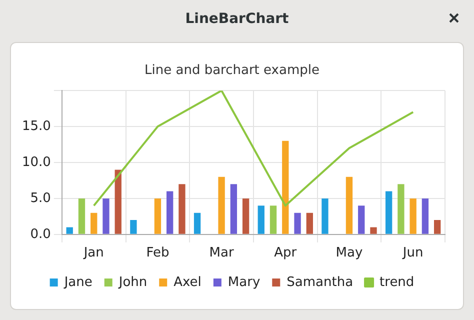 This screenshot has height=320, width=474. What do you see at coordinates (397, 282) in the screenshot?
I see `legend-label: trend` at bounding box center [397, 282].